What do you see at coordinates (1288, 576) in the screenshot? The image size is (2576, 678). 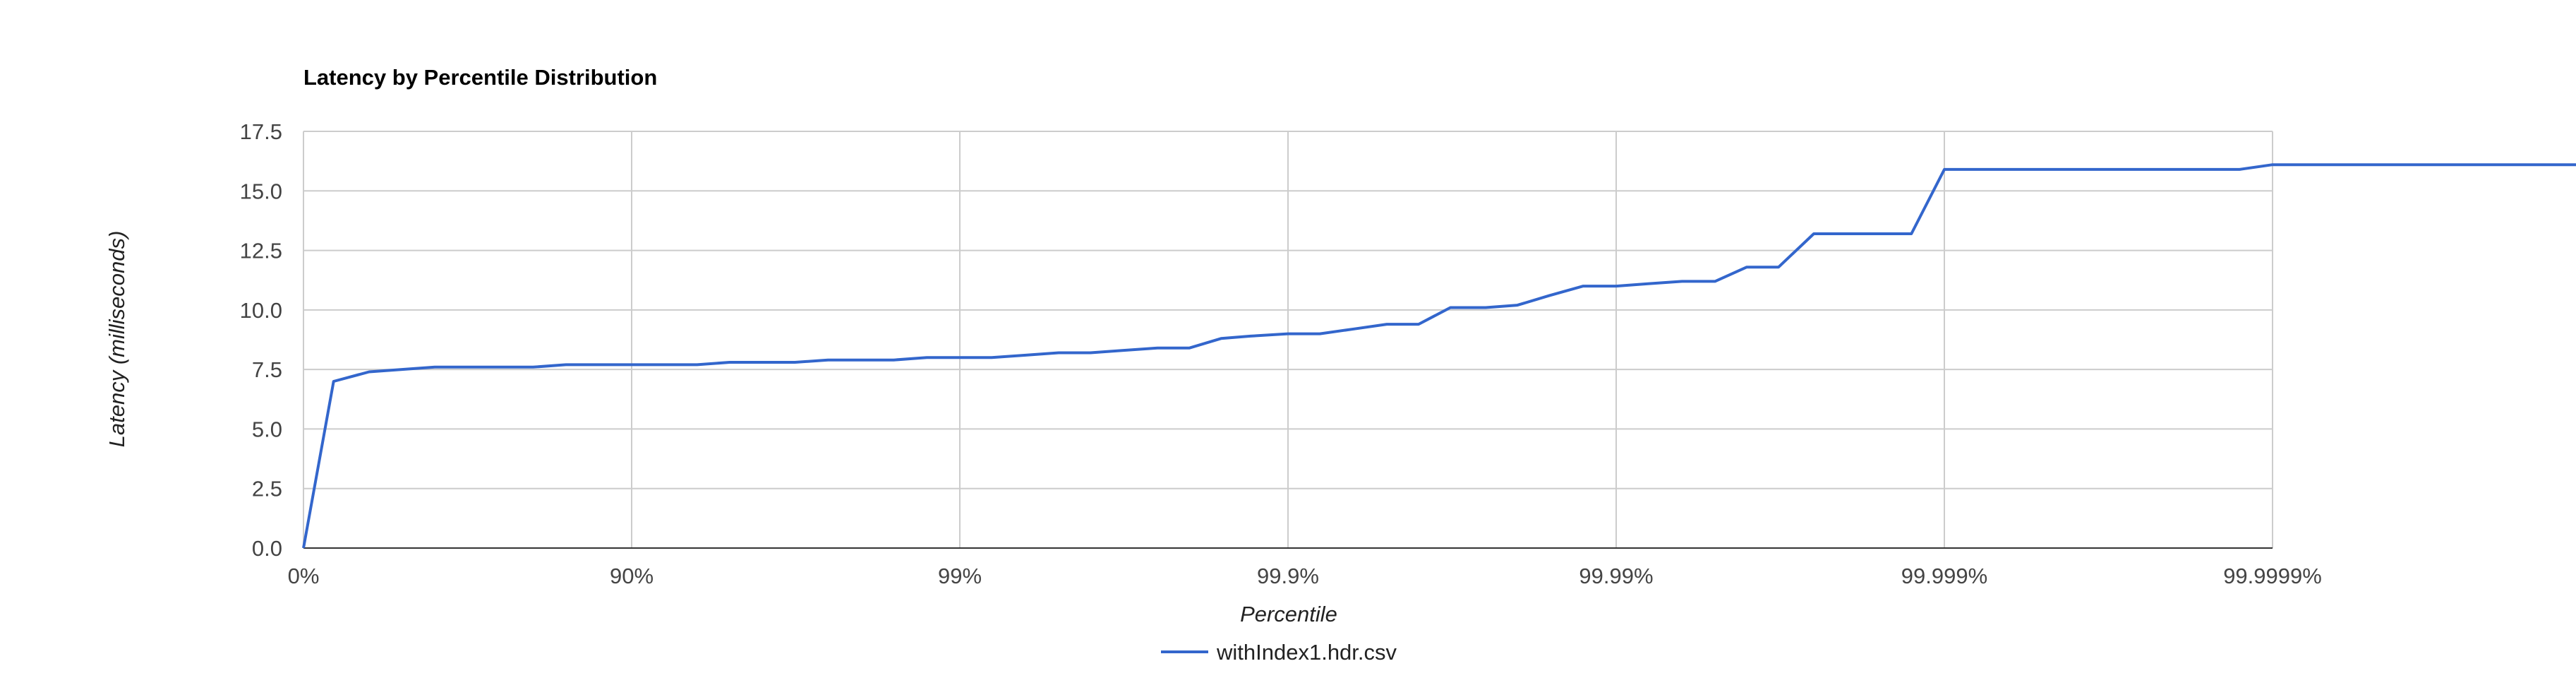 I see `x-tick-label: 99.9%` at bounding box center [1288, 576].